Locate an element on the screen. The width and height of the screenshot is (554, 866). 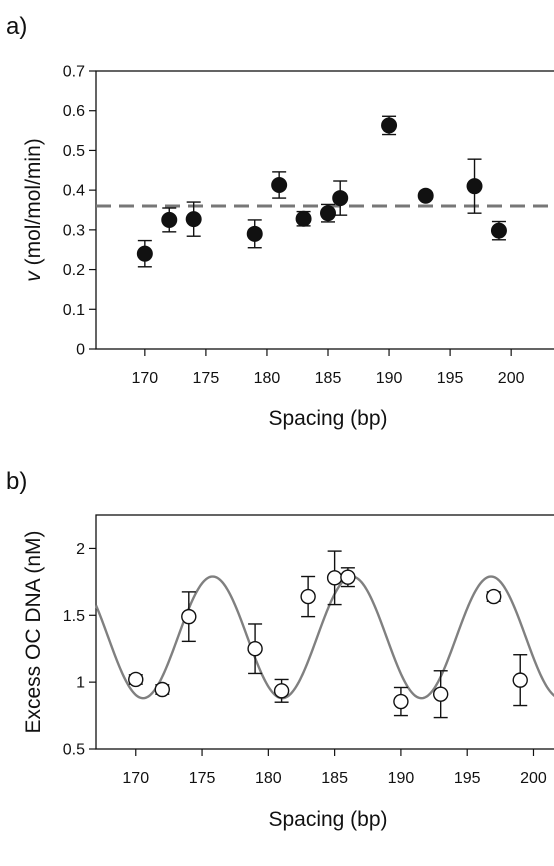
y-tick-label: 0.6 is located at coordinates (74, 111).